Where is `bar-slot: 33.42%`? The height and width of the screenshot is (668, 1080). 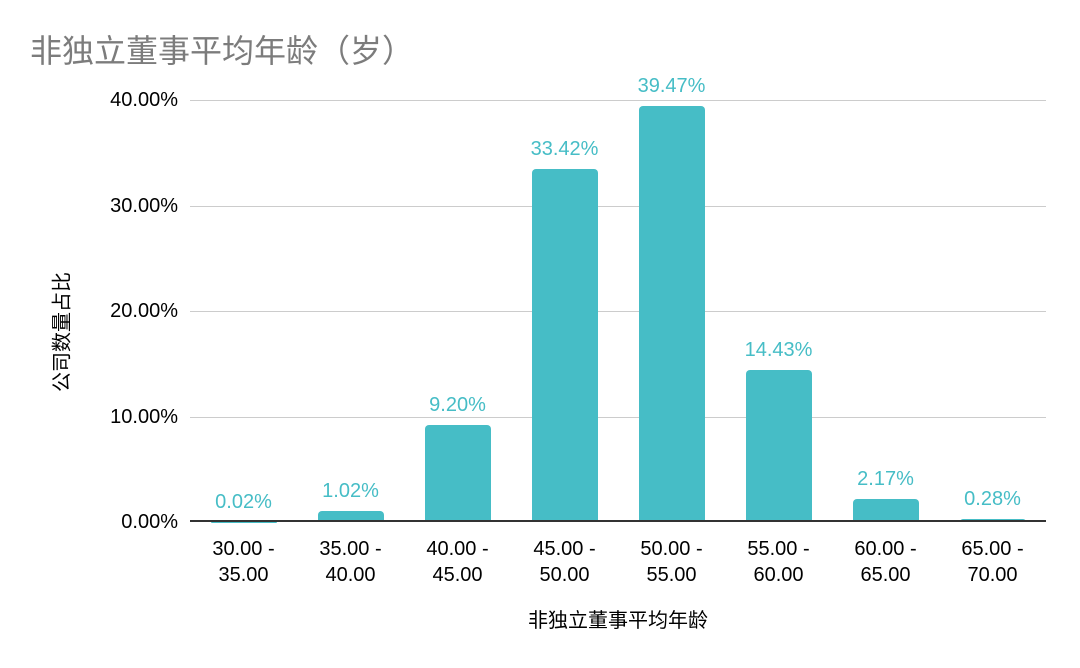 bar-slot: 33.42% is located at coordinates (564, 311).